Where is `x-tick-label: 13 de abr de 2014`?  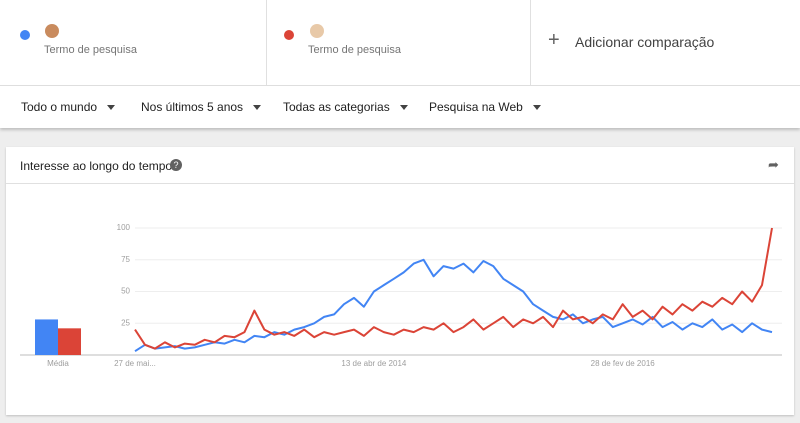 x-tick-label: 13 de abr de 2014 is located at coordinates (373, 363).